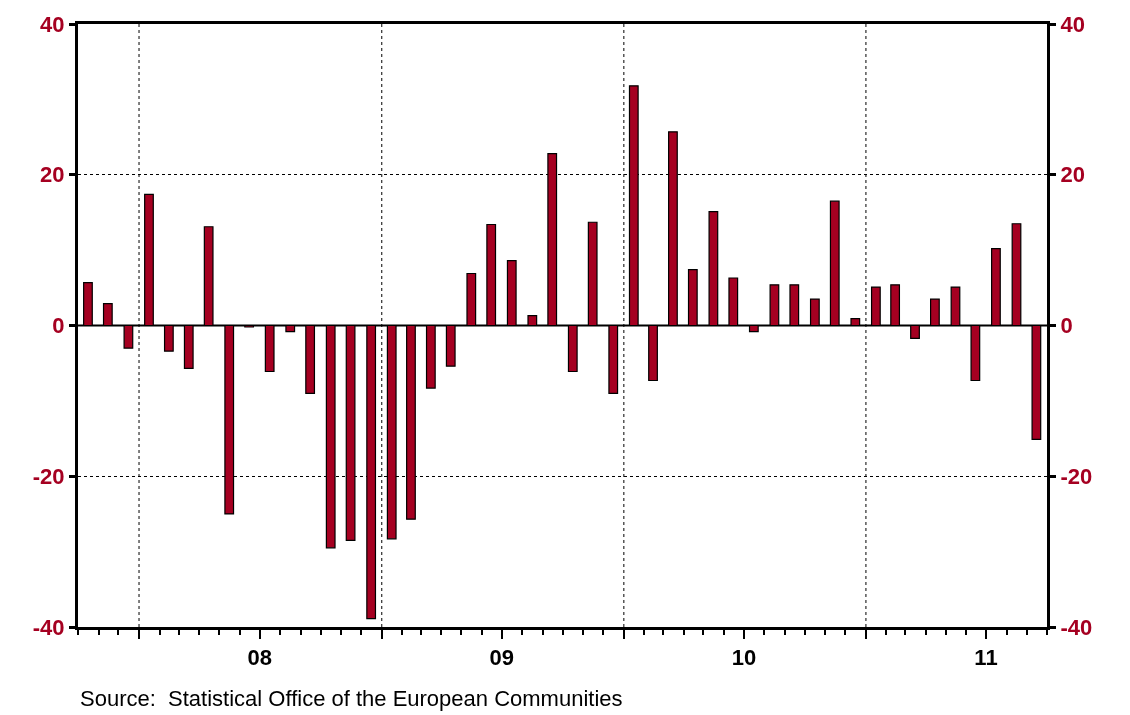 Image resolution: width=1130 pixels, height=715 pixels. I want to click on y-tick-label: 40, so click(52, 24).